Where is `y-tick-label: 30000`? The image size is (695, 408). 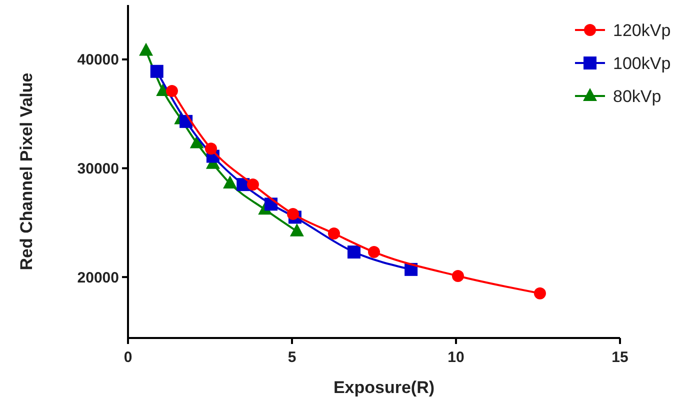 y-tick-label: 30000 is located at coordinates (98, 169).